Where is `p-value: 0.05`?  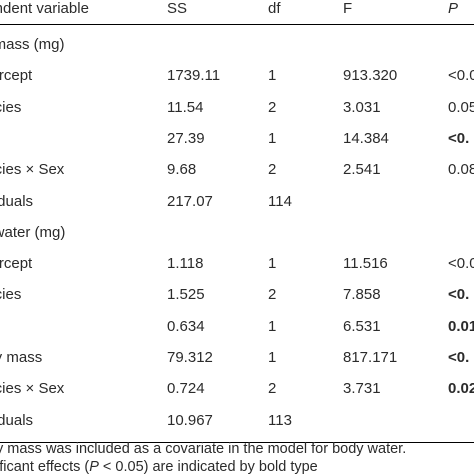
p-value: 0.05 is located at coordinates (461, 107).